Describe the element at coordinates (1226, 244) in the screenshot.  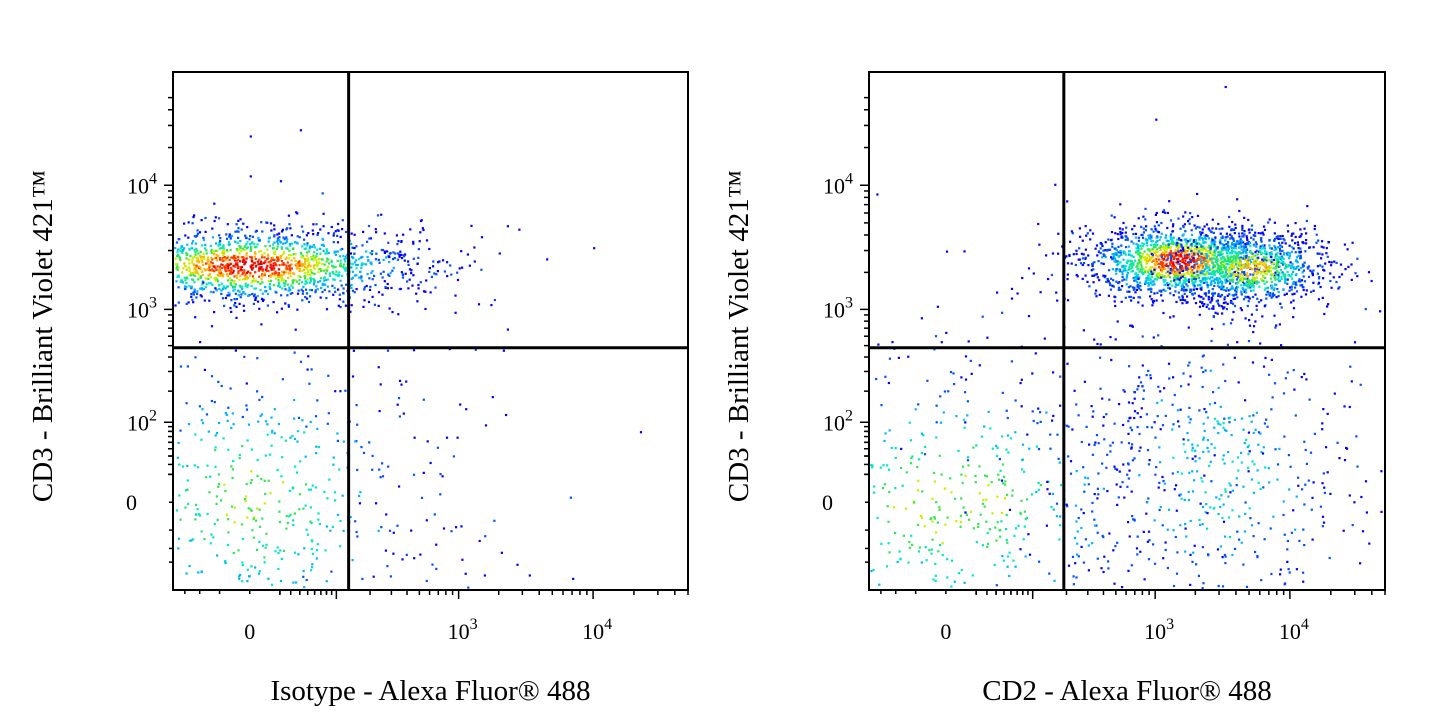
I see `event-dot-2095` at that location.